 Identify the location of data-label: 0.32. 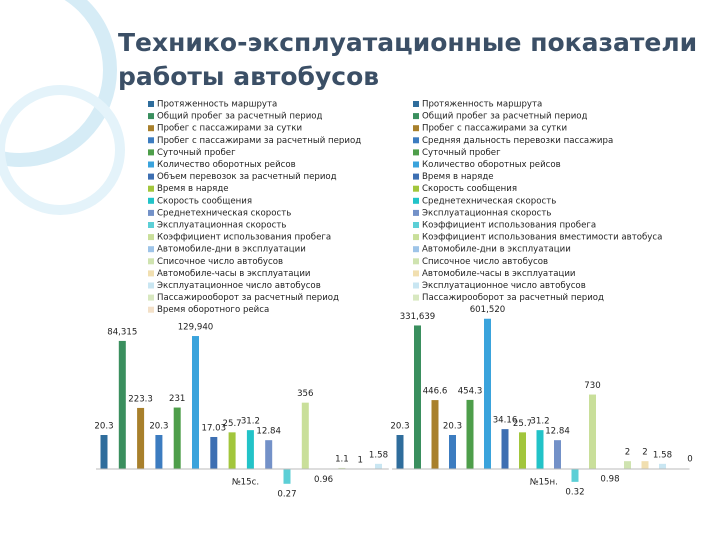
(574, 492).